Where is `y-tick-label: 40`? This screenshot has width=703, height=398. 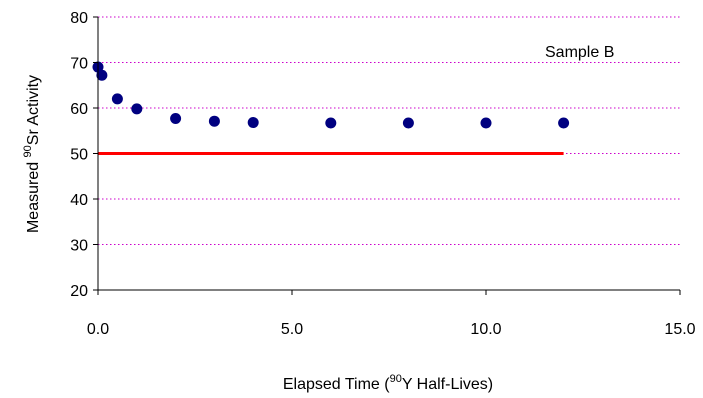 y-tick-label: 40 is located at coordinates (79, 200).